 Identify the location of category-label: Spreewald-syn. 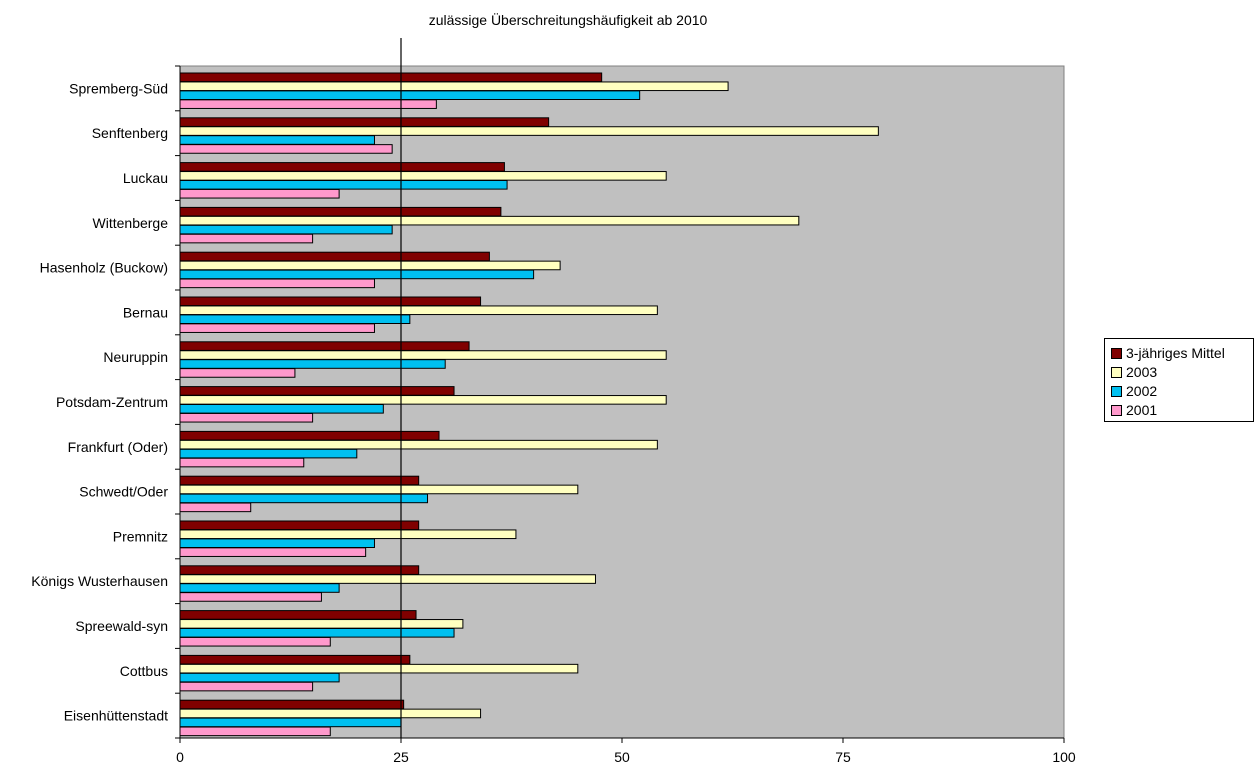
(121, 626).